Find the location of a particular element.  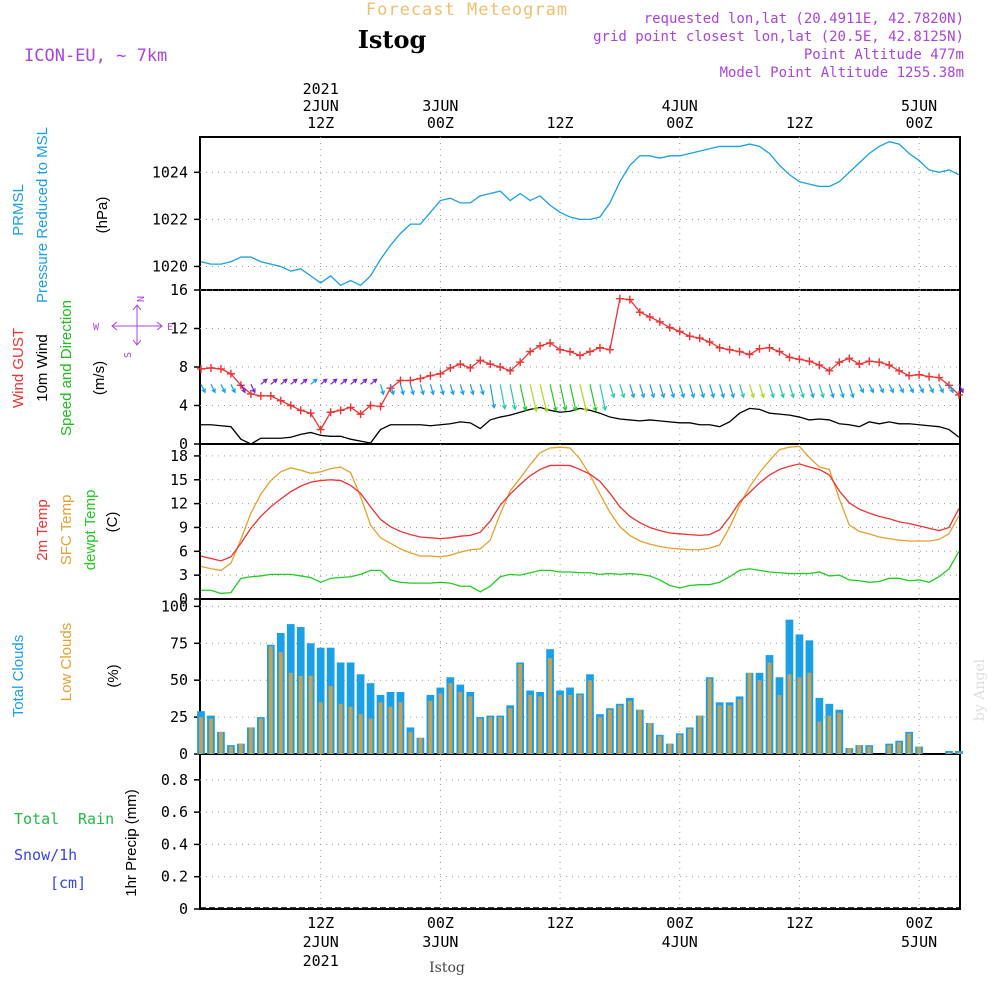

total-clouds-bar is located at coordinates (320, 700).